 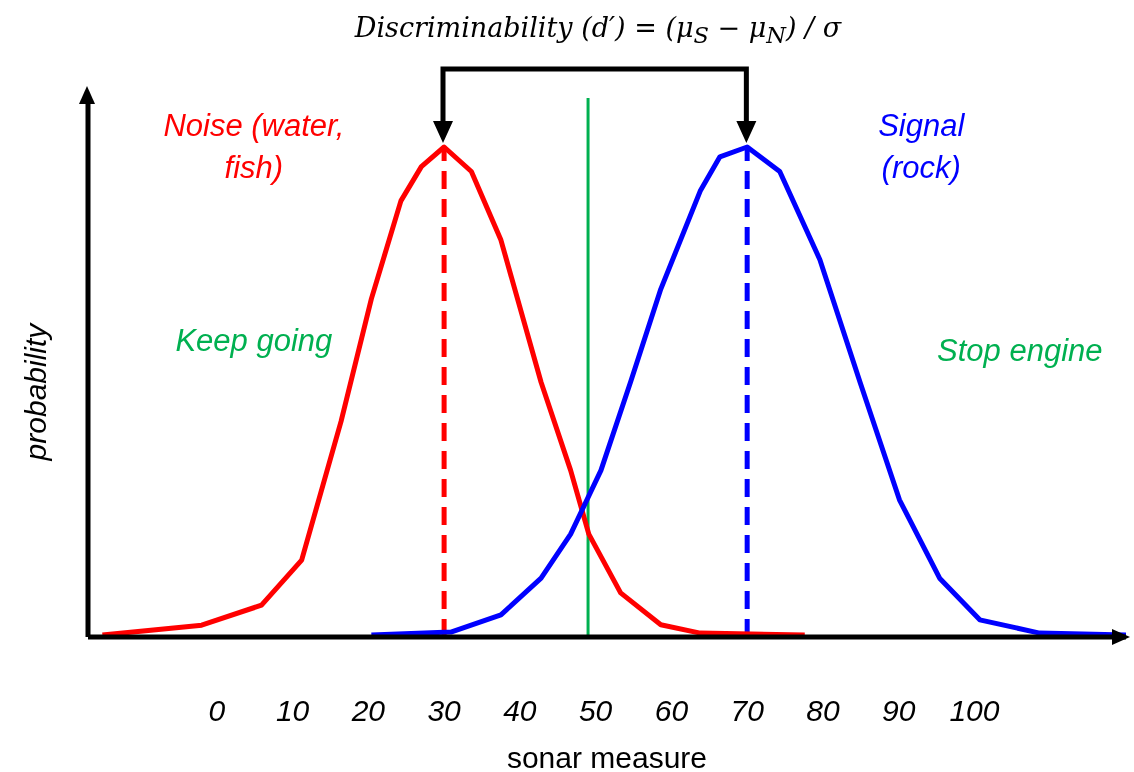 I want to click on x-tick-label: 60, so click(x=671, y=711).